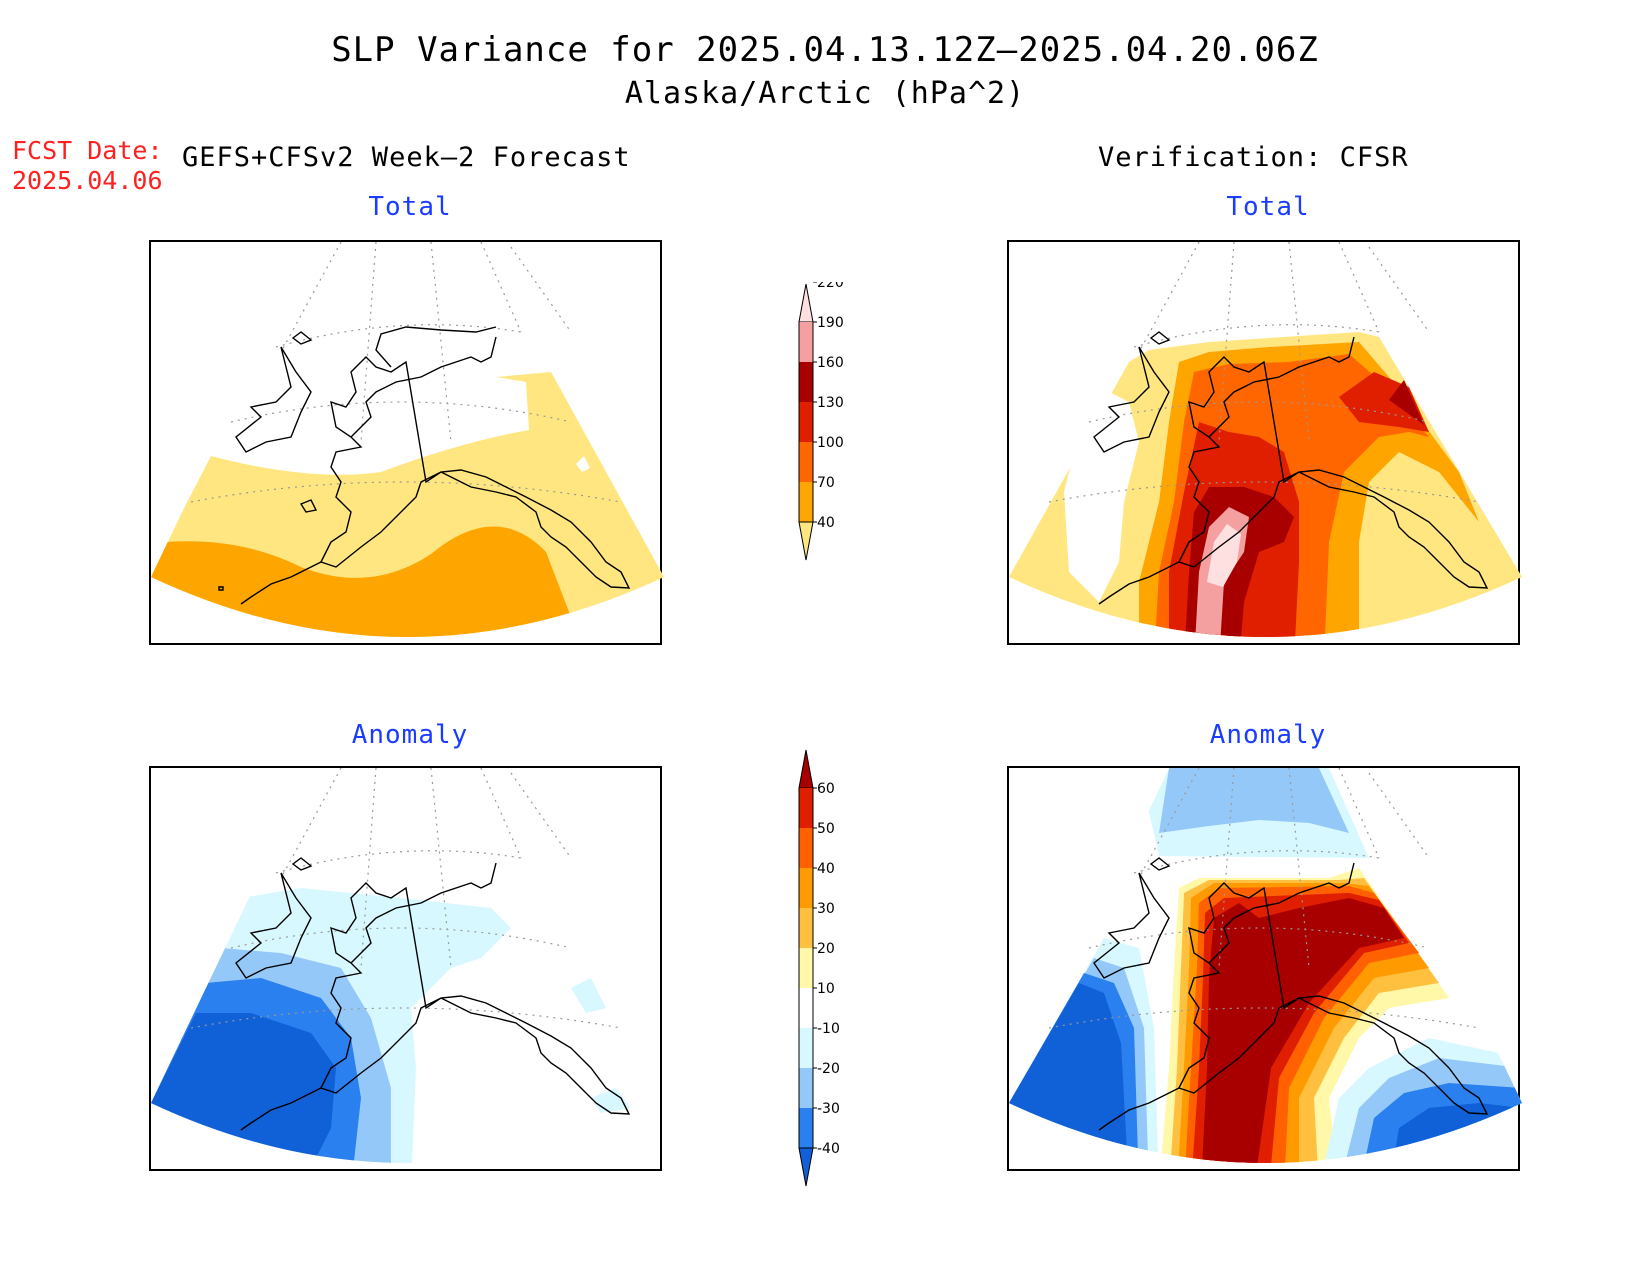 This screenshot has height=1275, width=1650. What do you see at coordinates (826, 989) in the screenshot?
I see `anomaly-colorbar-tick-label: 10` at bounding box center [826, 989].